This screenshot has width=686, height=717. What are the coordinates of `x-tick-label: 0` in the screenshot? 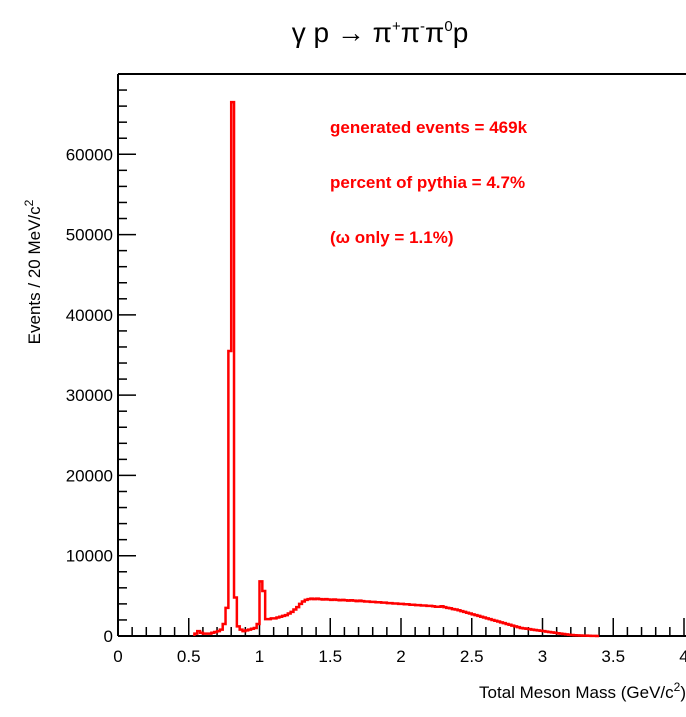 It's located at (117, 656).